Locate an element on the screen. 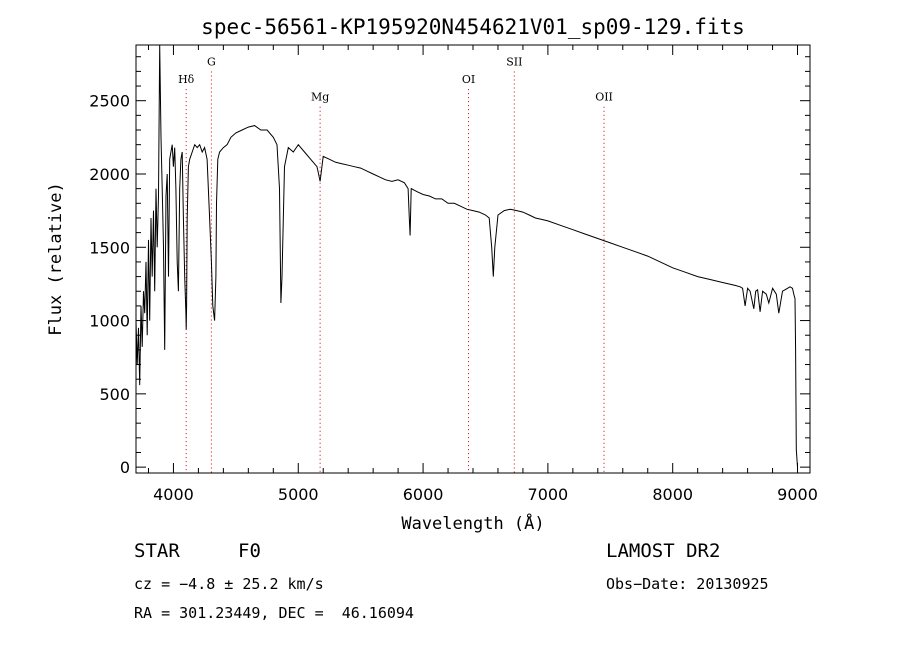 The image size is (900, 650). y-tick-label-2: 1000 is located at coordinates (109, 321).